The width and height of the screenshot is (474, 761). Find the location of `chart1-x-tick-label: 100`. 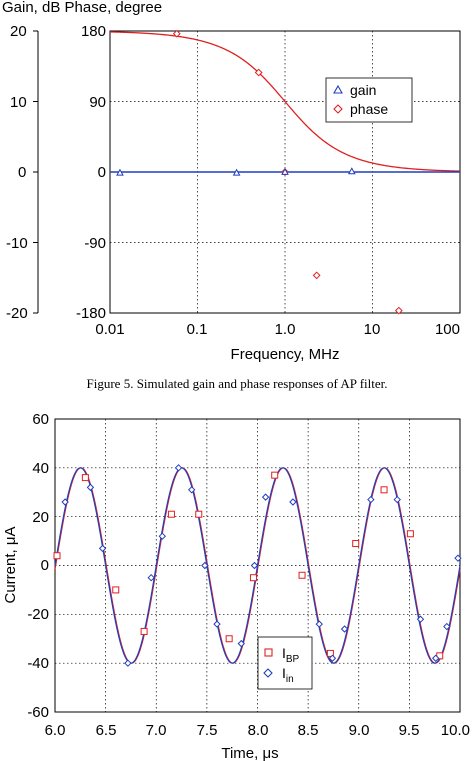

chart1-x-tick-label: 100 is located at coordinates (447, 329).